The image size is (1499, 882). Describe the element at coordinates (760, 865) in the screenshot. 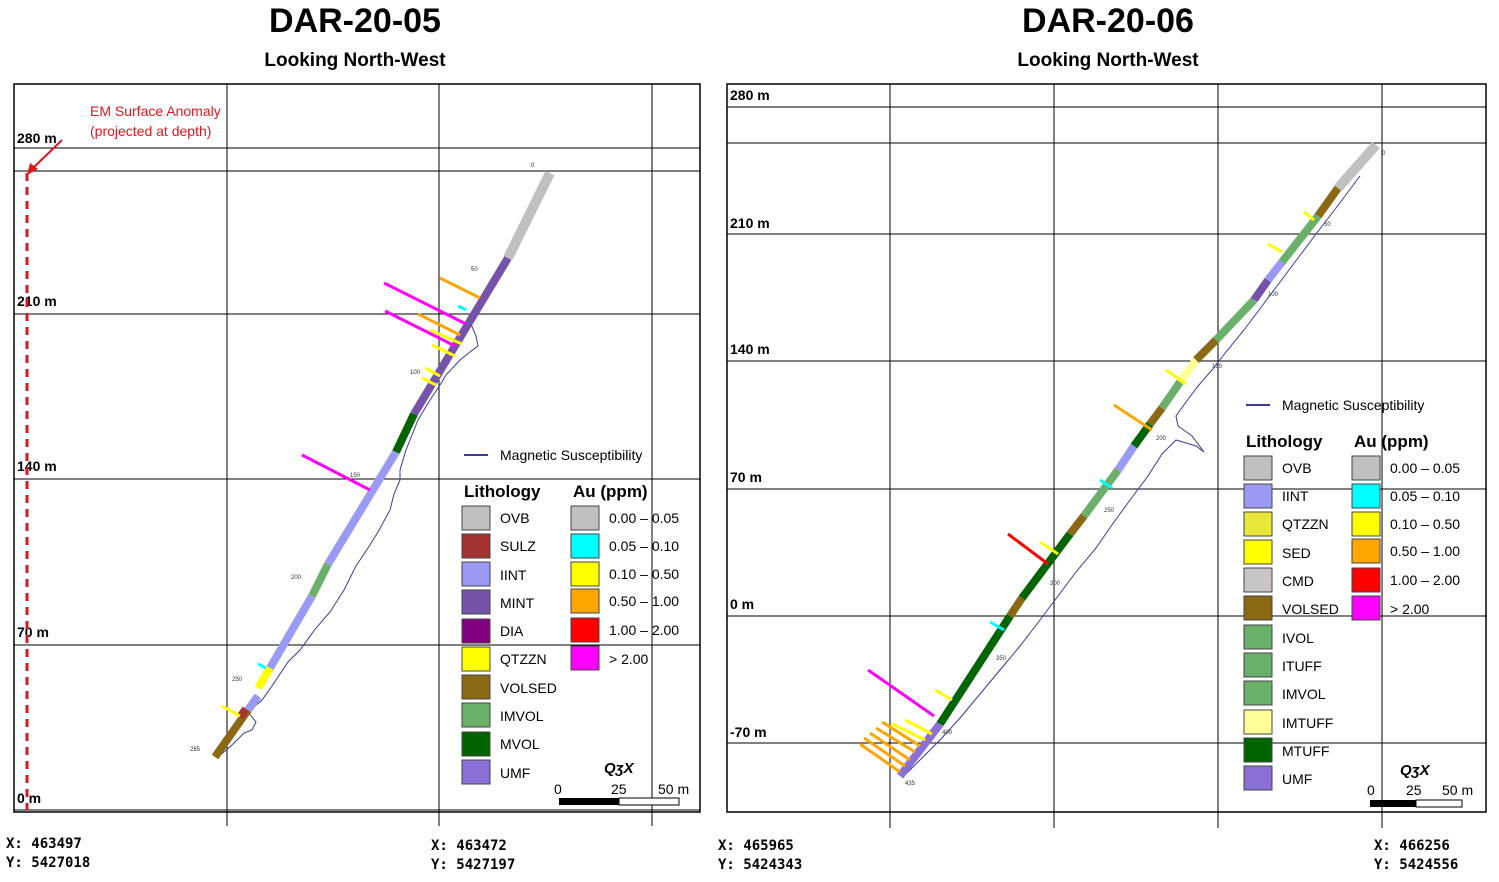

I see `coord-y: Y: 5424343` at that location.